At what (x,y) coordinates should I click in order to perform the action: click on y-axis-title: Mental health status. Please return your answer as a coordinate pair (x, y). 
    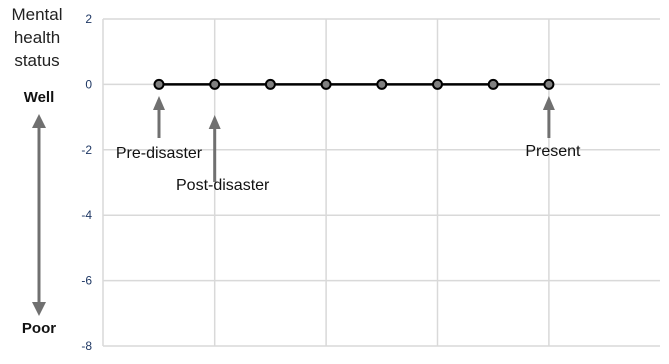
    Looking at the image, I should click on (37, 37).